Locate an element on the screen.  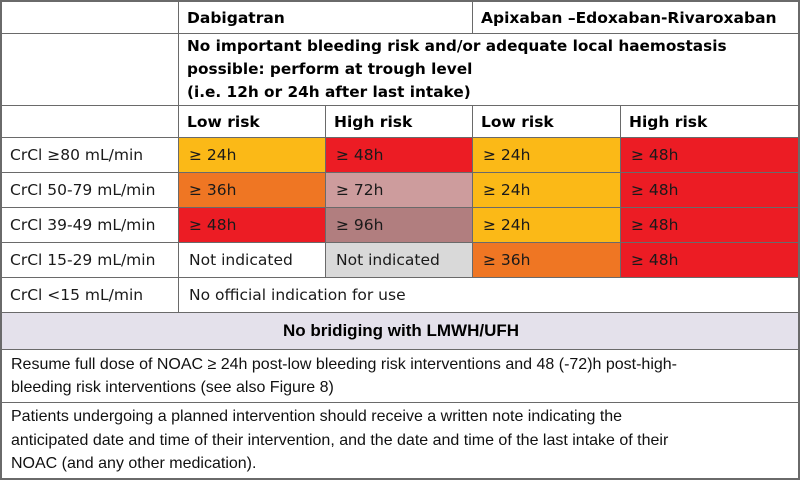
no-official-indication-cell: No official indication for use is located at coordinates (488, 295).